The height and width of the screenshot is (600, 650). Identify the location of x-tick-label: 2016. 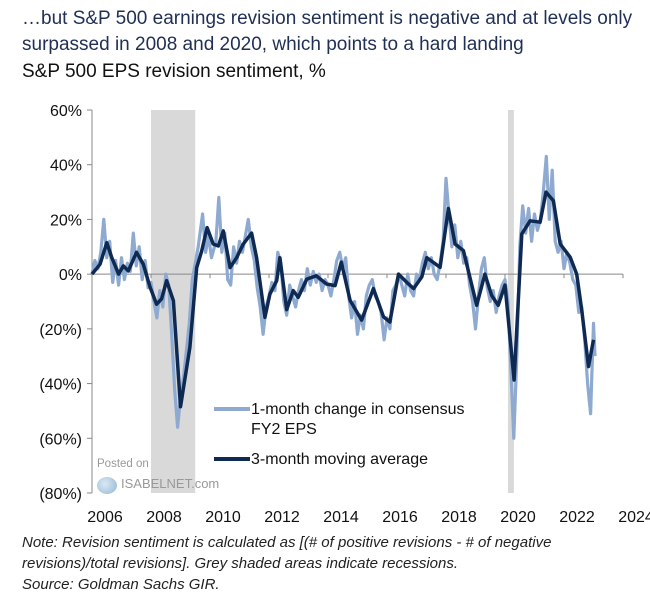
(400, 517).